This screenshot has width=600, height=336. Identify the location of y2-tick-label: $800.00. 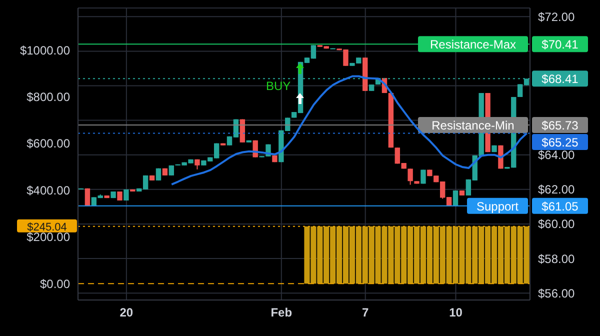
(48, 97).